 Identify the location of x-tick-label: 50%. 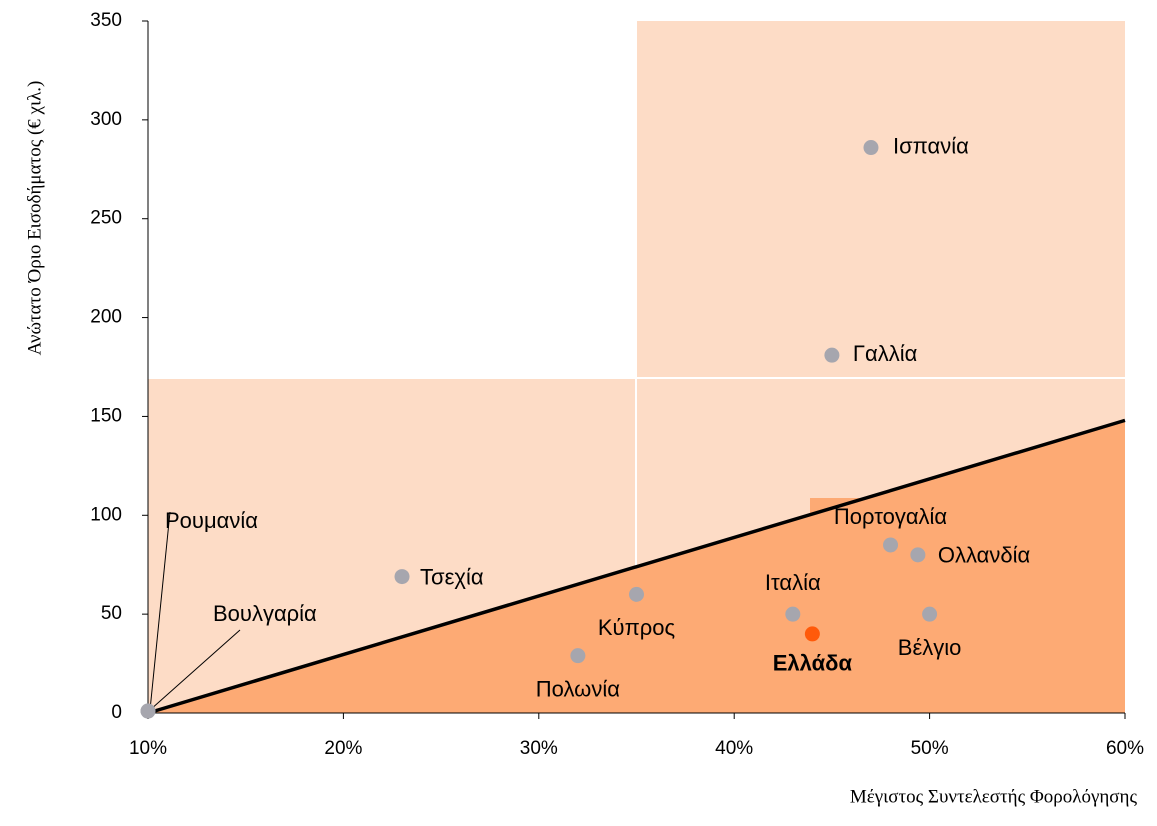
(930, 748).